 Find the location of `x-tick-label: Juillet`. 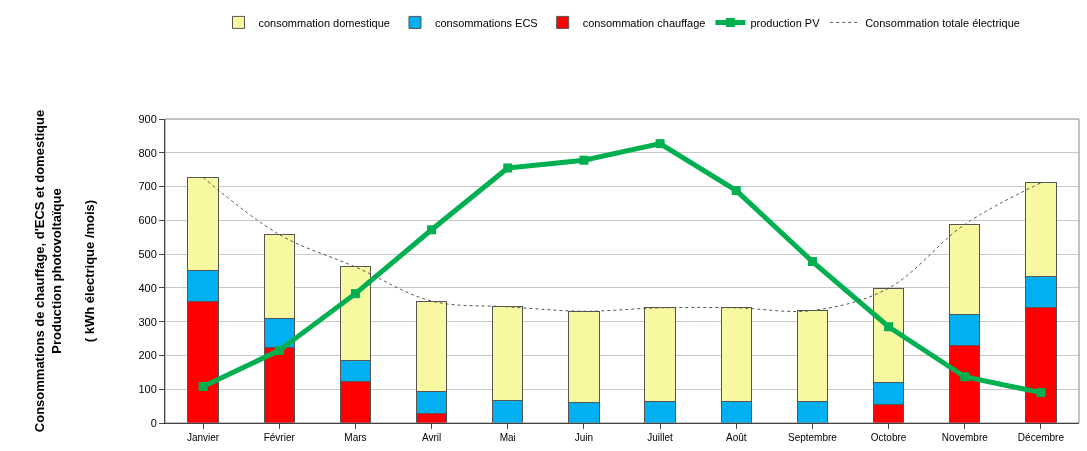

x-tick-label: Juillet is located at coordinates (660, 437).